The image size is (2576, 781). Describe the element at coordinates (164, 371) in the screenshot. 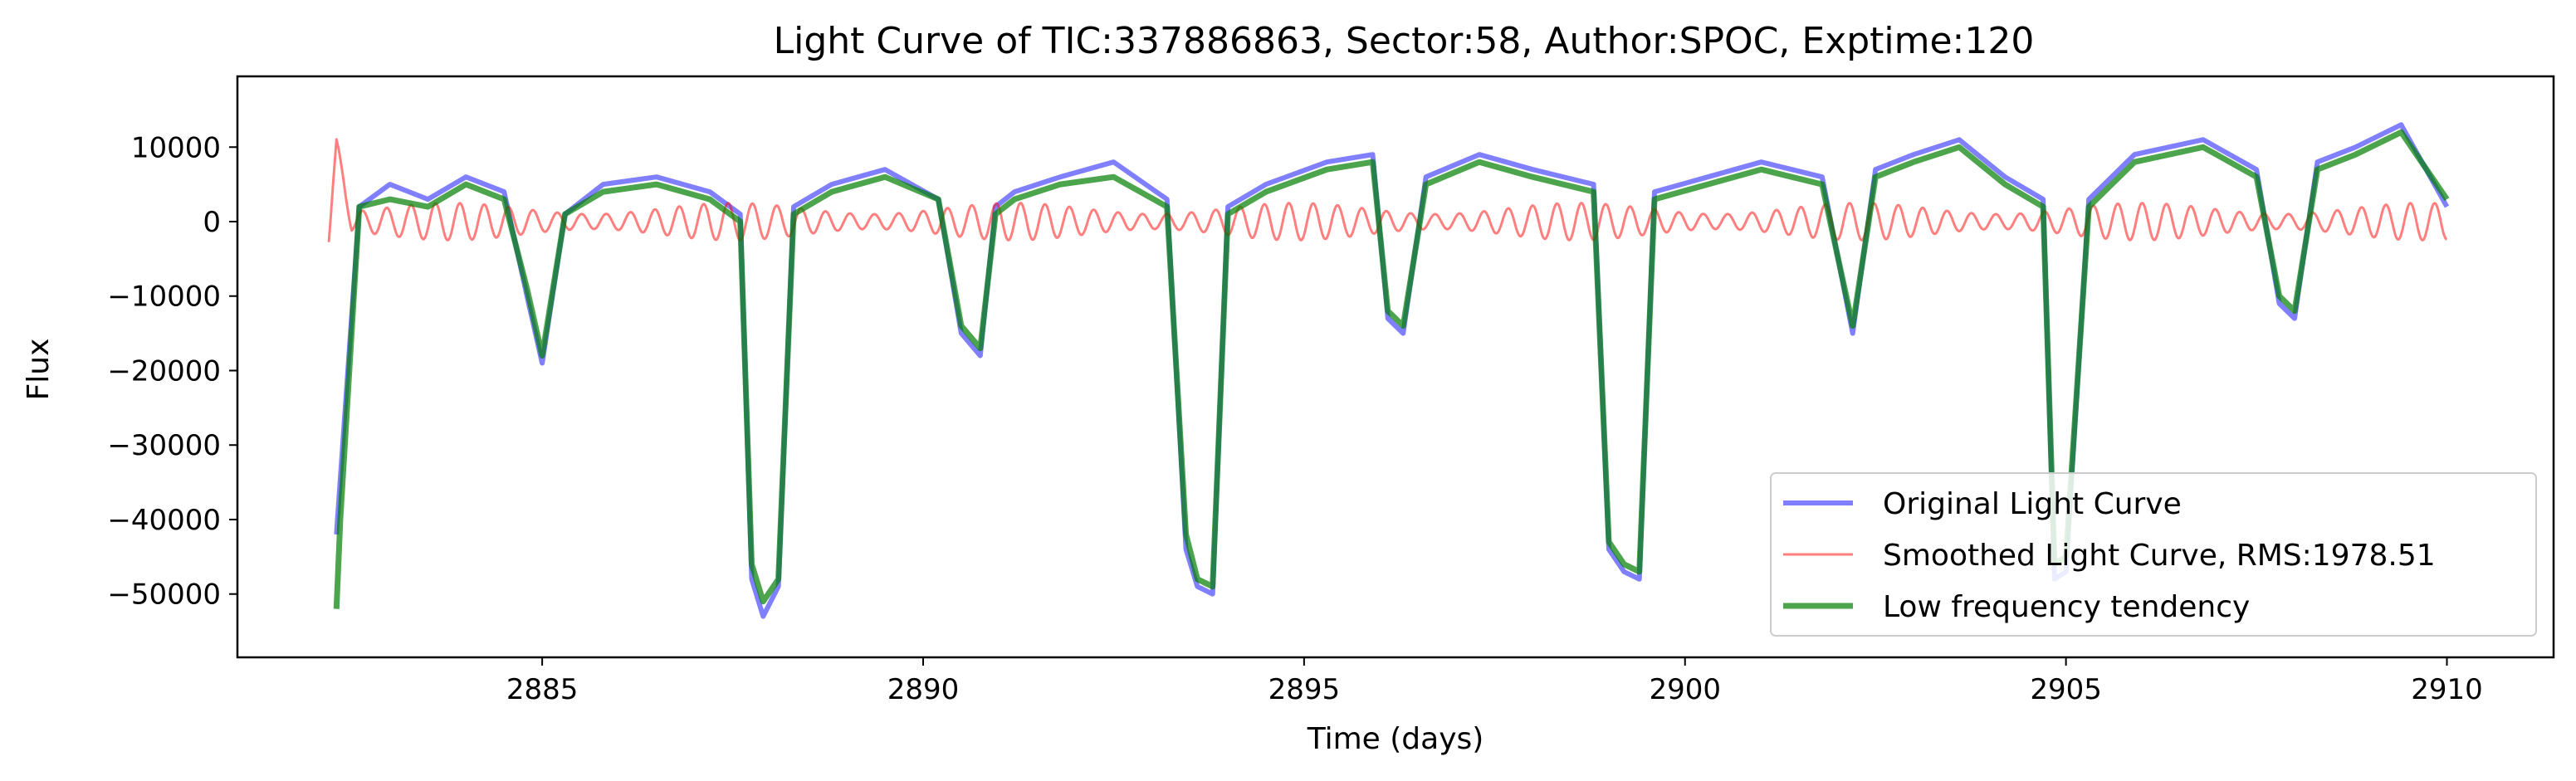

I see `y-tick-label: −20000` at that location.